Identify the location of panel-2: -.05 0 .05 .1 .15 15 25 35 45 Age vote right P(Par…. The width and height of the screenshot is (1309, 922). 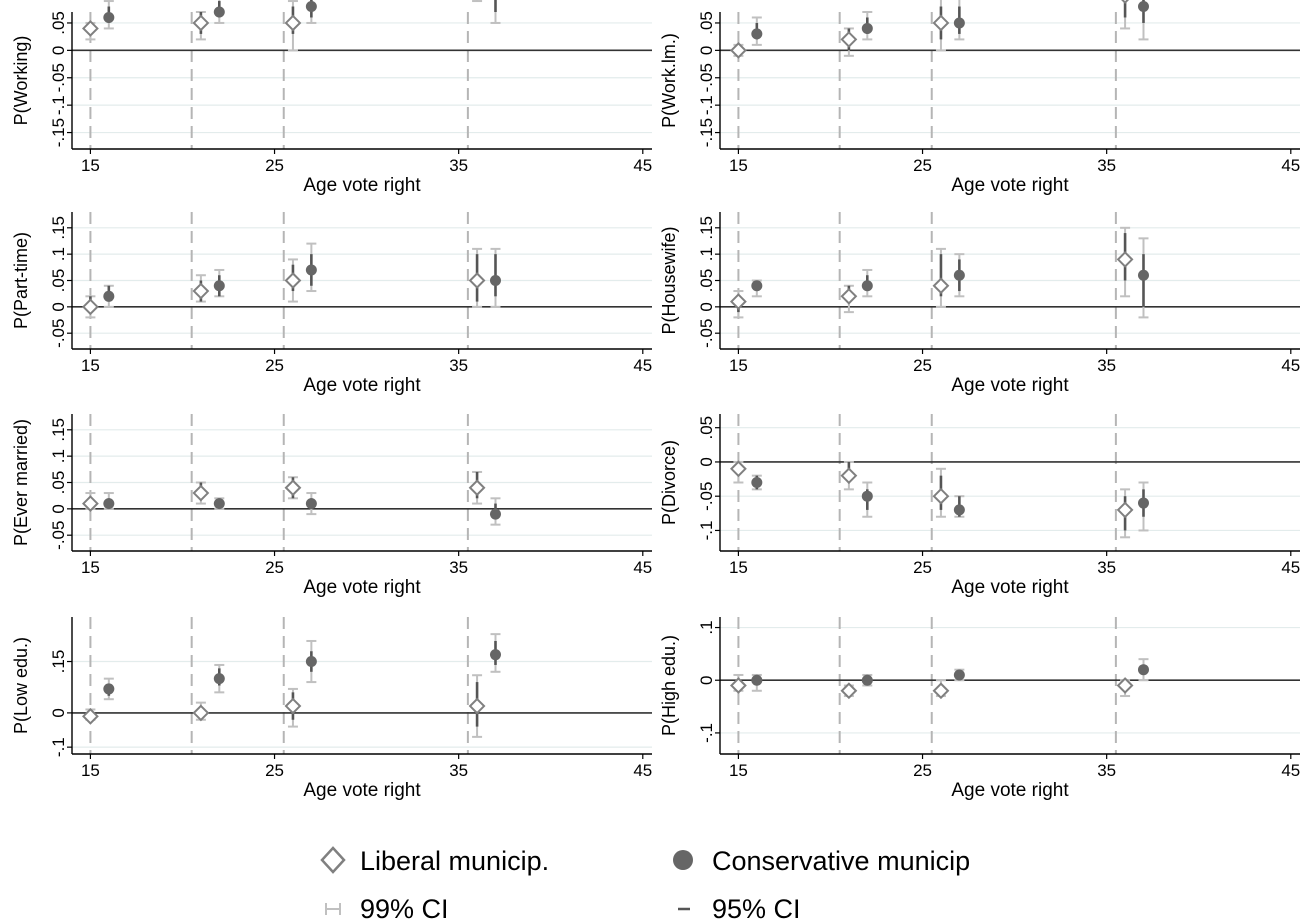
(331, 304).